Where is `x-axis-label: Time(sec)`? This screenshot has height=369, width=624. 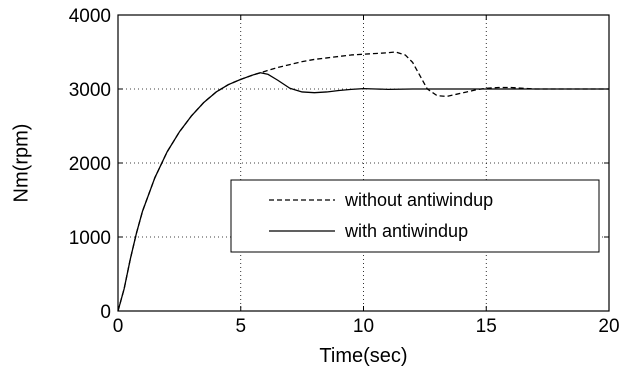
x-axis-label: Time(sec) is located at coordinates (363, 356).